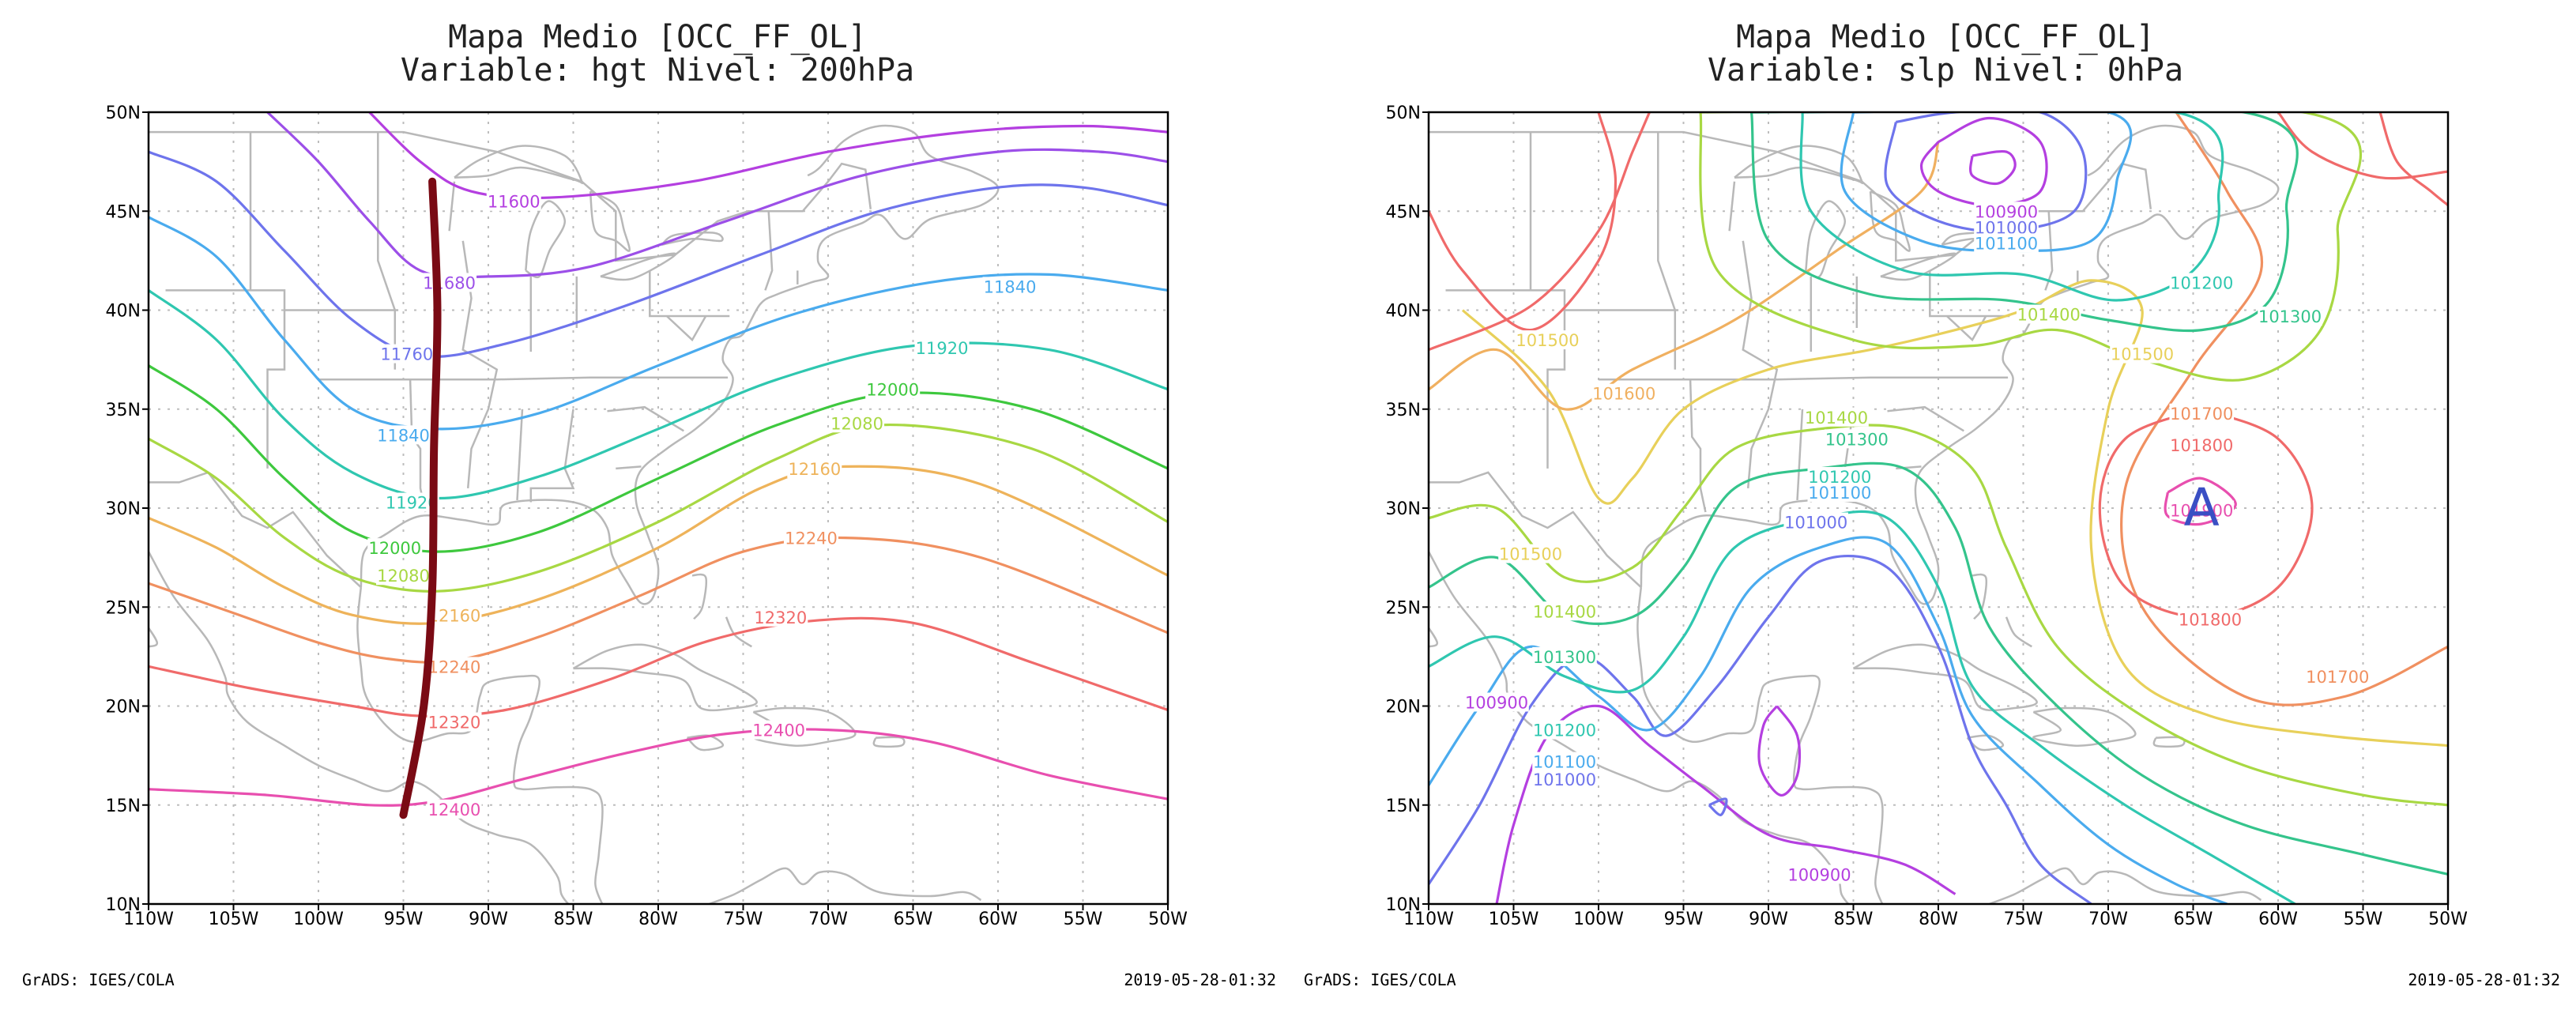 The image size is (2576, 1017). What do you see at coordinates (403, 435) in the screenshot?
I see `contour-label: 11840` at bounding box center [403, 435].